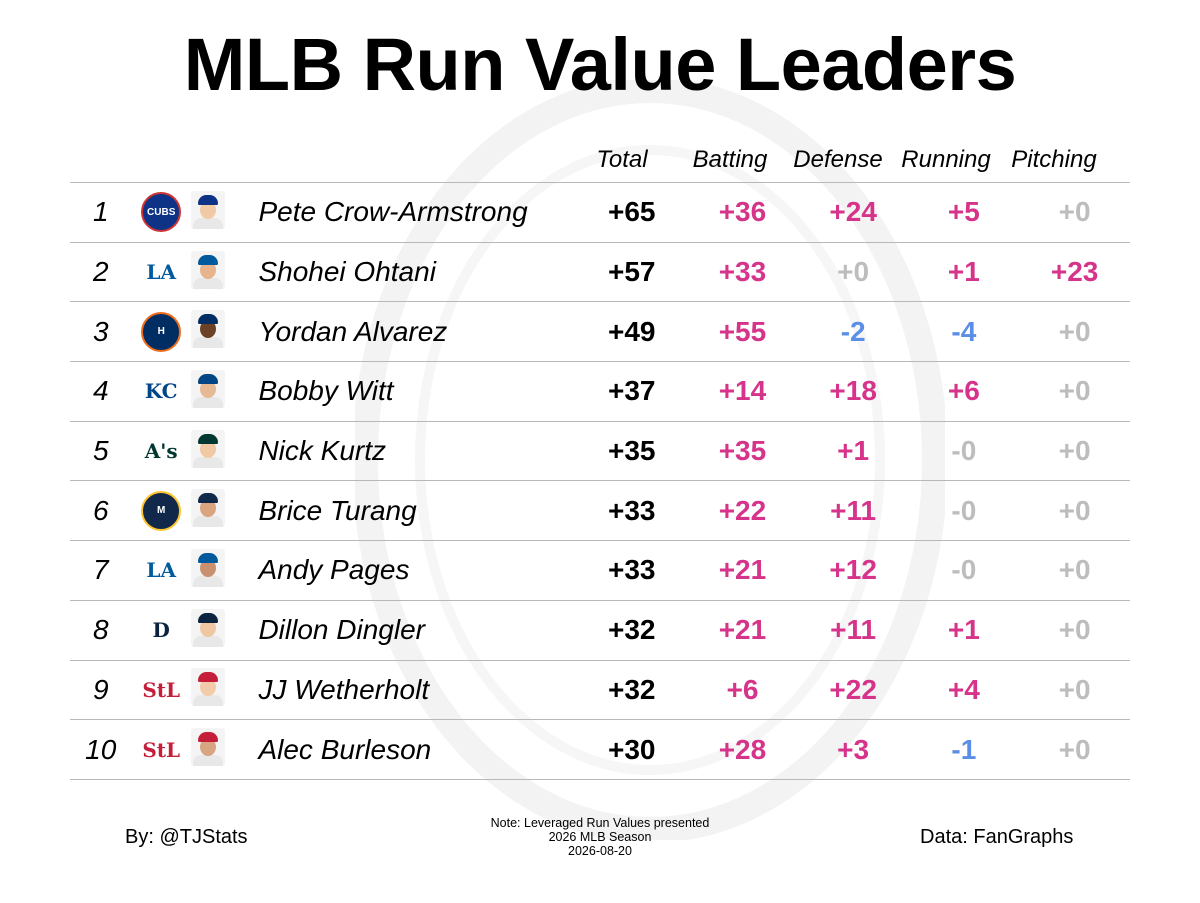 The width and height of the screenshot is (1200, 903). What do you see at coordinates (414, 749) in the screenshot?
I see `player-name: Alec Burleson` at bounding box center [414, 749].